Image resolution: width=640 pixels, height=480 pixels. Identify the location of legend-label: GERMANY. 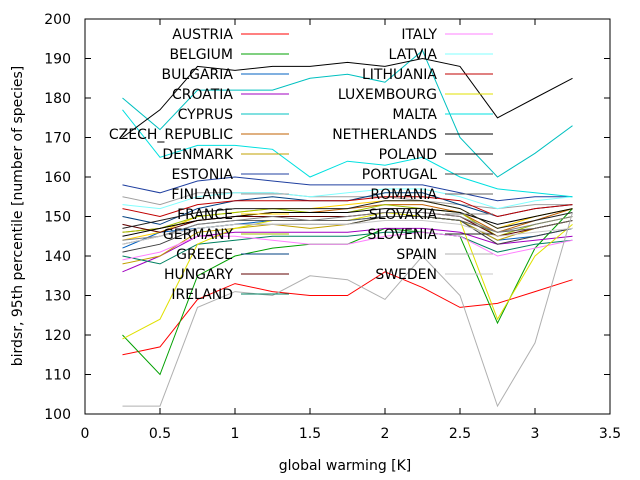
(198, 235).